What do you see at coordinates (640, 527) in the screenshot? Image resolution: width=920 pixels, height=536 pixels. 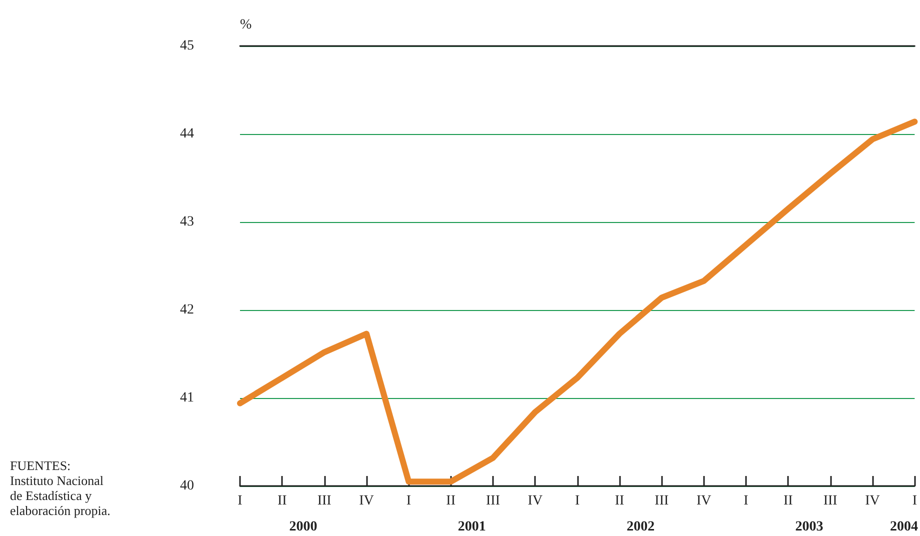 I see `text: 2002` at bounding box center [640, 527].